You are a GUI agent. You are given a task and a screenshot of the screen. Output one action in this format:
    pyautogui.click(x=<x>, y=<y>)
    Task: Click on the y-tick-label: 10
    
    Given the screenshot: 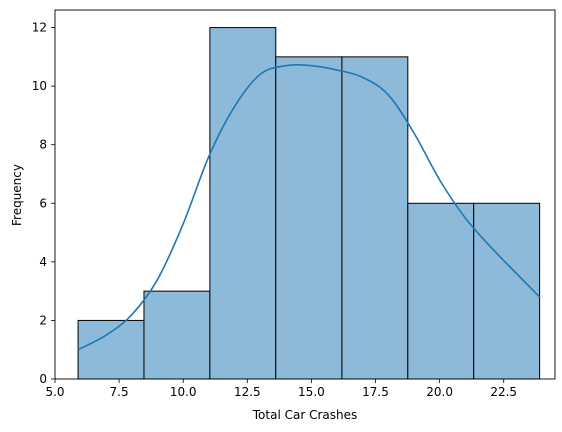 What is the action you would take?
    pyautogui.click(x=39, y=86)
    